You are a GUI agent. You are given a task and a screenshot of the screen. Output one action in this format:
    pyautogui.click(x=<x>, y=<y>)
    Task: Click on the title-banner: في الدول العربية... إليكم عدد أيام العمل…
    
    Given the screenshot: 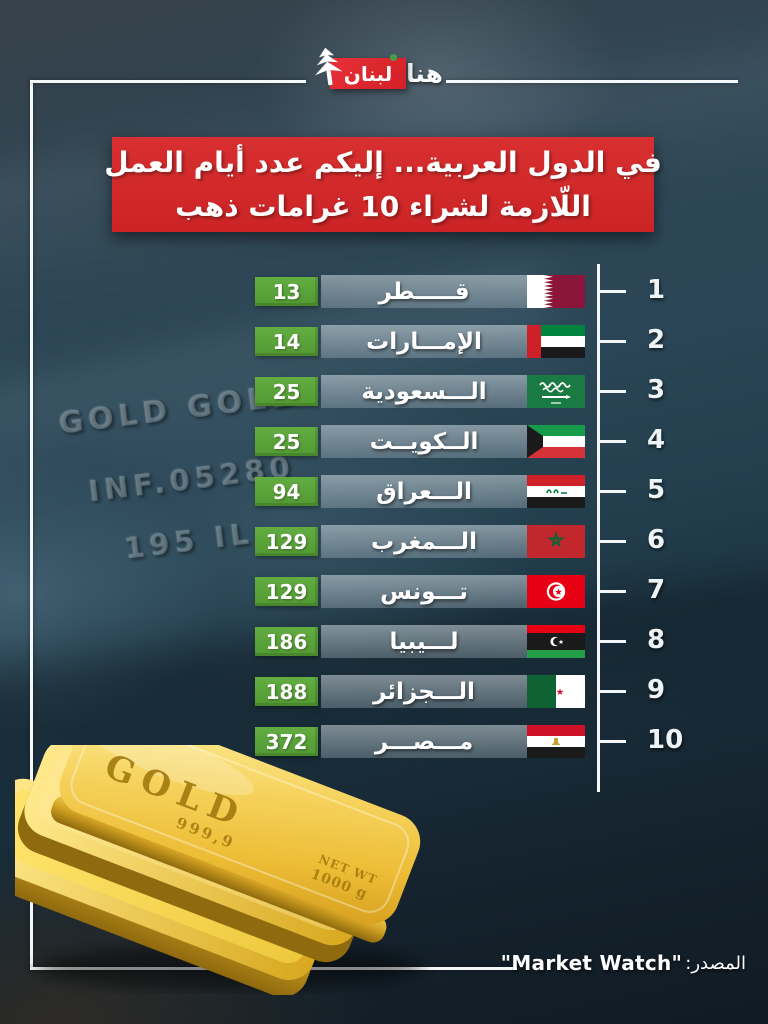 What is the action you would take?
    pyautogui.click(x=383, y=184)
    